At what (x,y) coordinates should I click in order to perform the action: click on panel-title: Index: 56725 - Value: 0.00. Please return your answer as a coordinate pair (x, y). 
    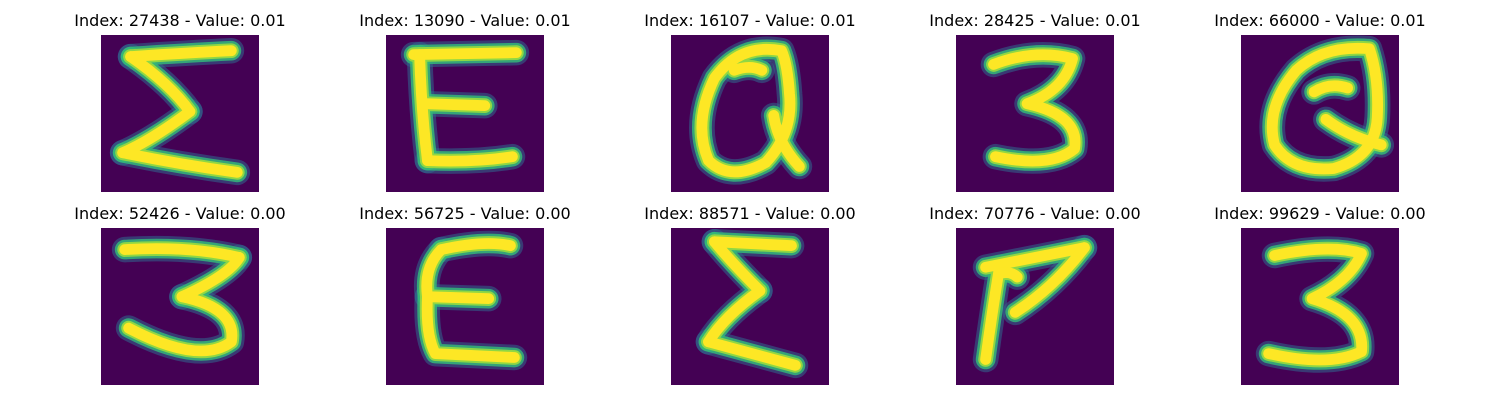
    Looking at the image, I should click on (465, 213).